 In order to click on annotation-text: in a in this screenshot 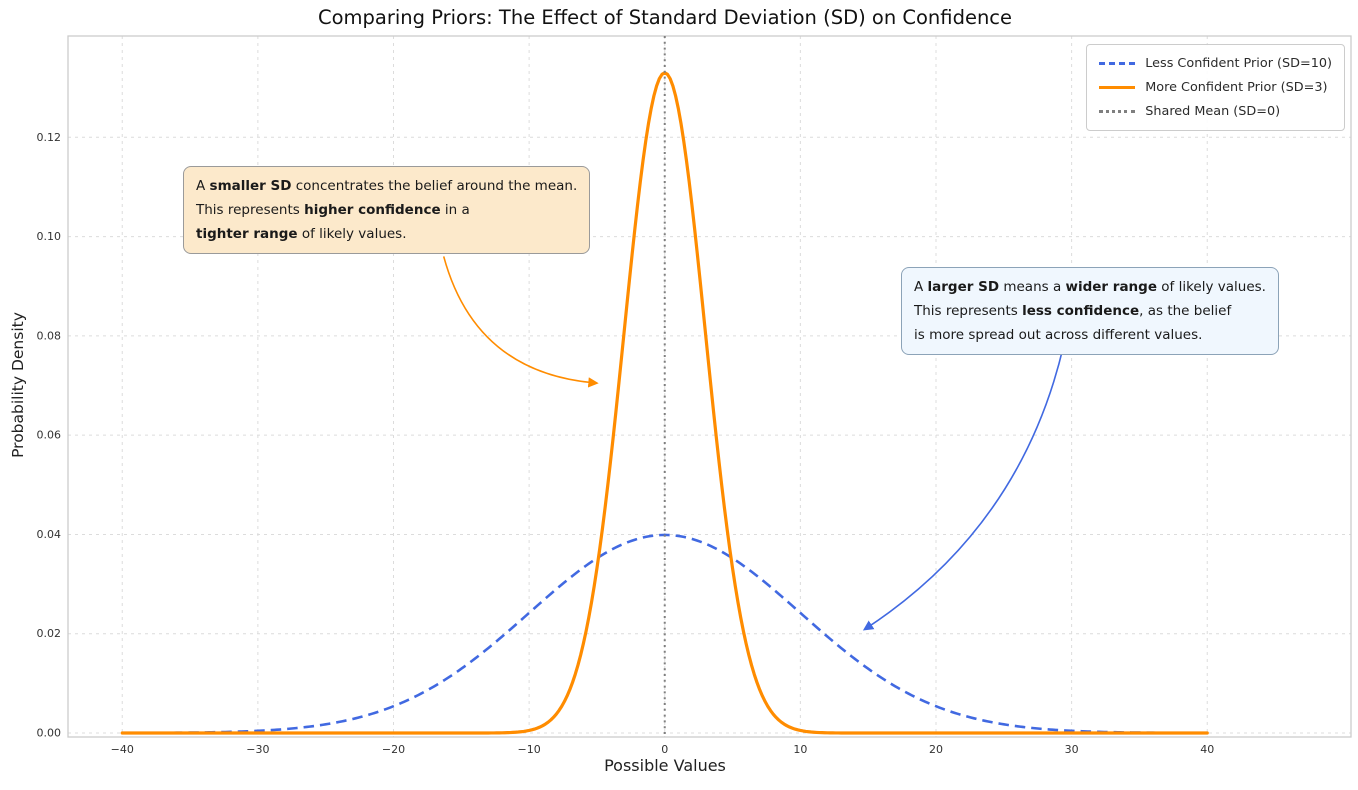, I will do `click(455, 210)`.